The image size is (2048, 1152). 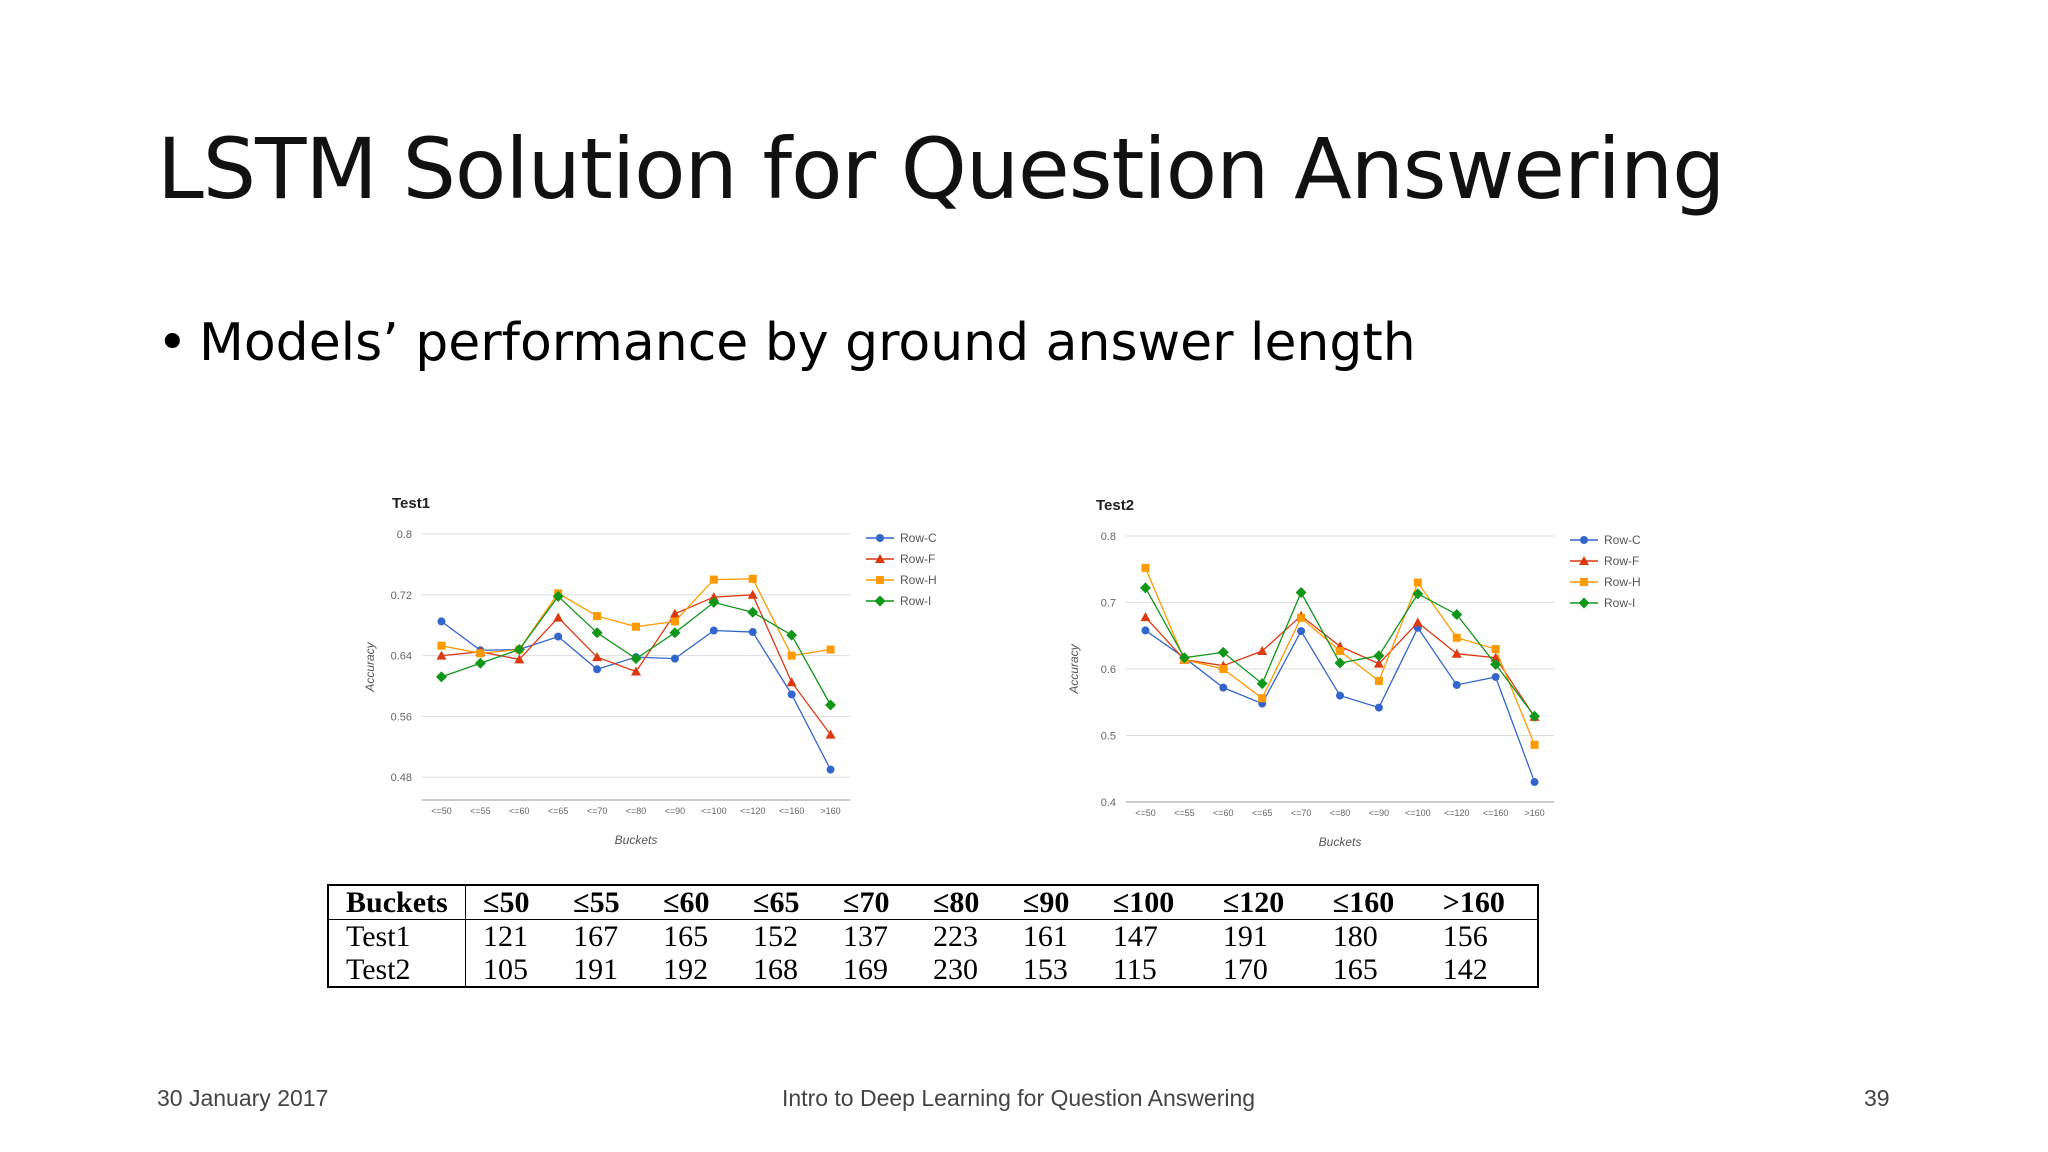 What do you see at coordinates (1355, 936) in the screenshot?
I see `table-cell: 180` at bounding box center [1355, 936].